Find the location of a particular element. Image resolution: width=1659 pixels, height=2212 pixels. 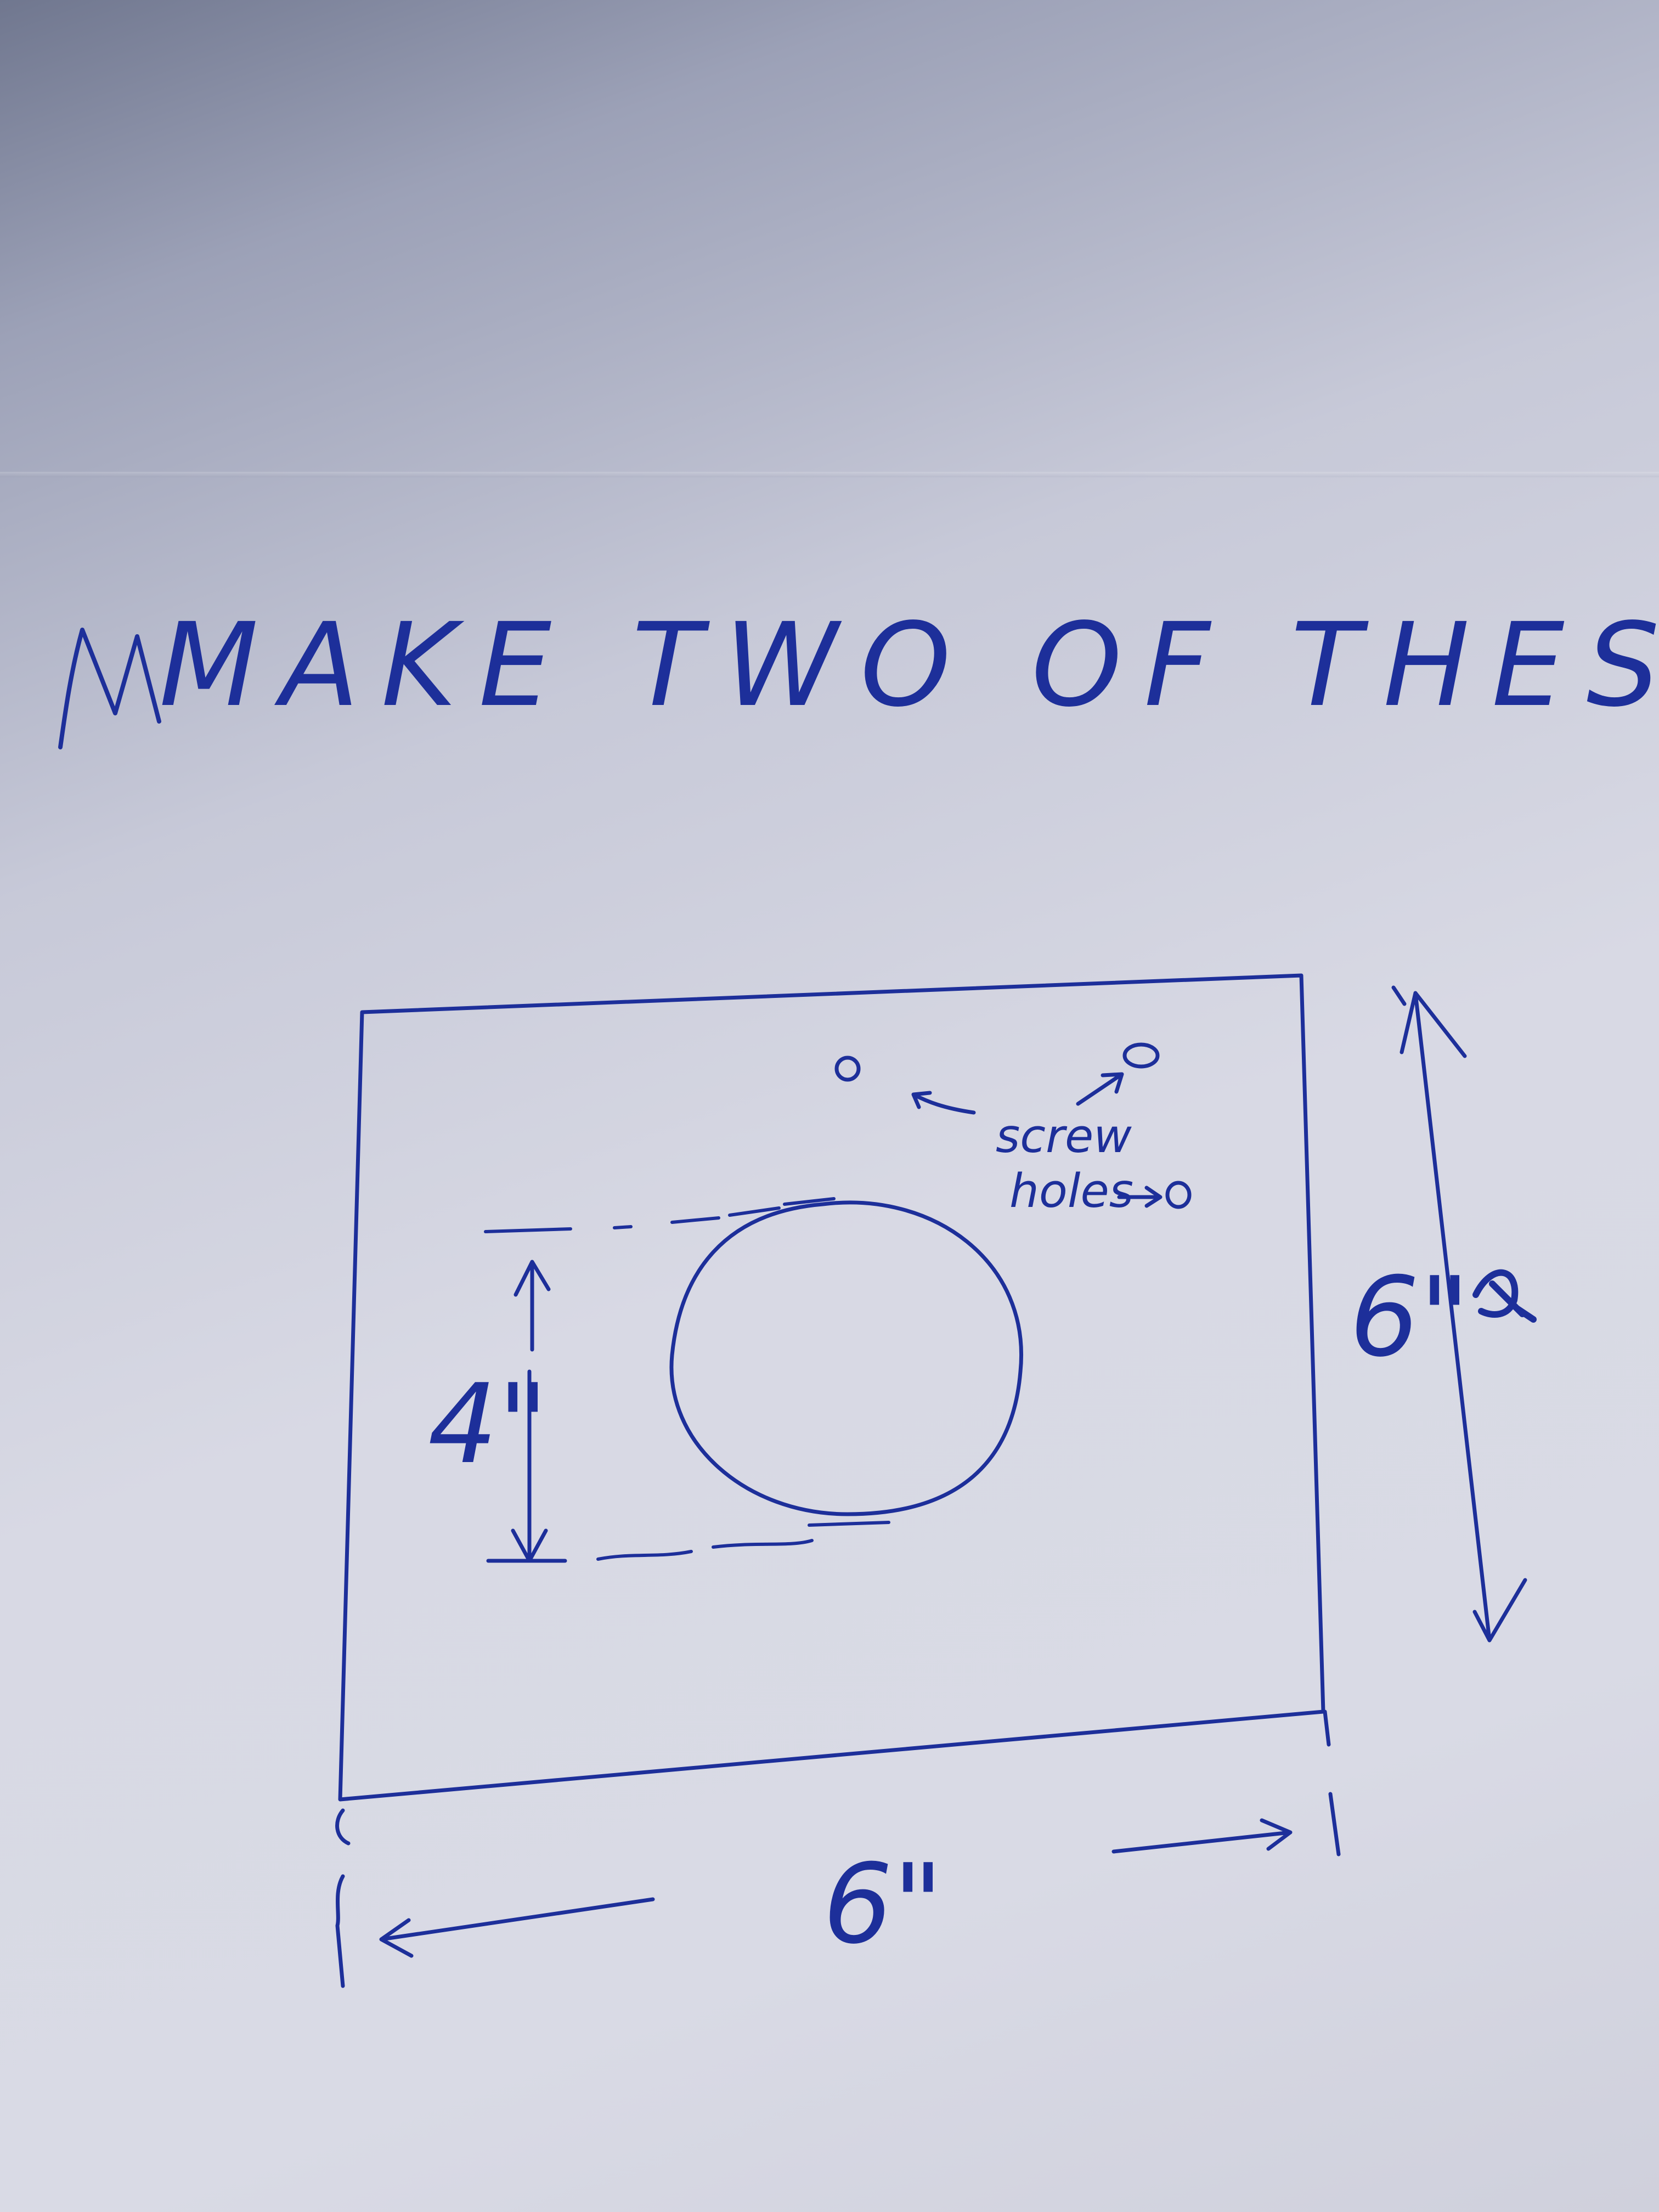

dim-dash-bottom is located at coordinates (743, 1541).